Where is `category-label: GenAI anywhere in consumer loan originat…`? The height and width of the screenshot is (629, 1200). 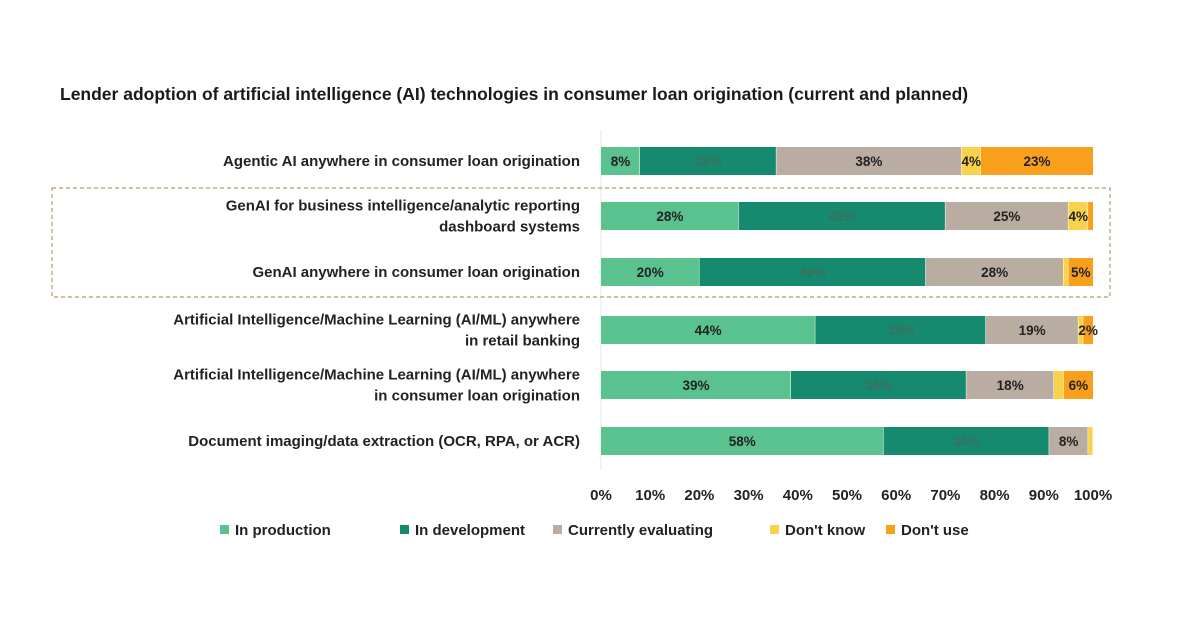 category-label: GenAI anywhere in consumer loan originat… is located at coordinates (416, 272).